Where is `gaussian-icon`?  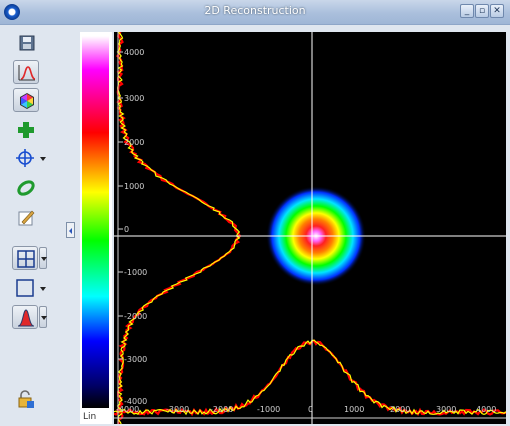
gaussian-icon is located at coordinates (26, 318).